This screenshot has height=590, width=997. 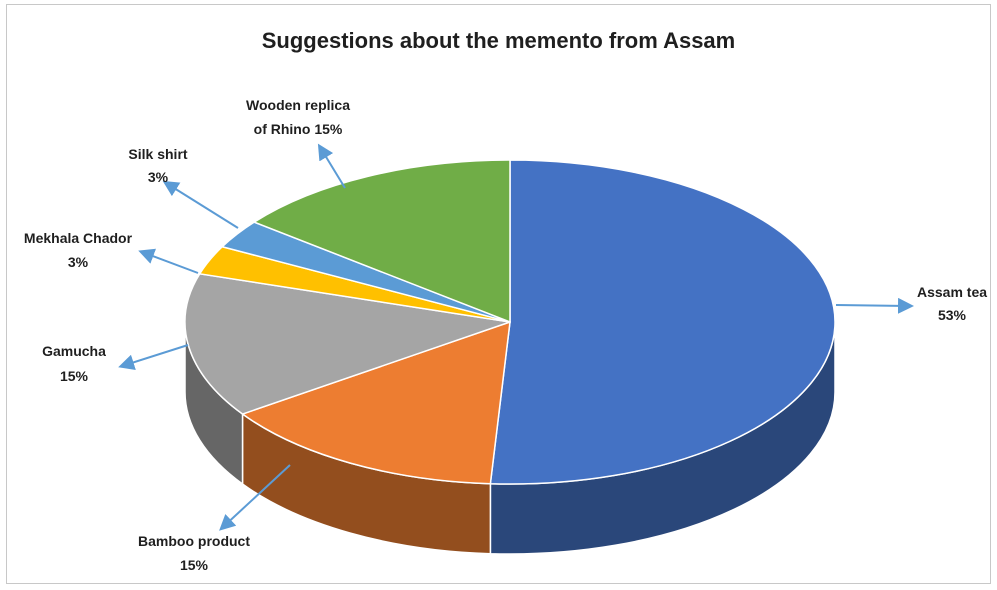 I want to click on label-rhino-line2: of Rhino 15%, so click(x=298, y=129).